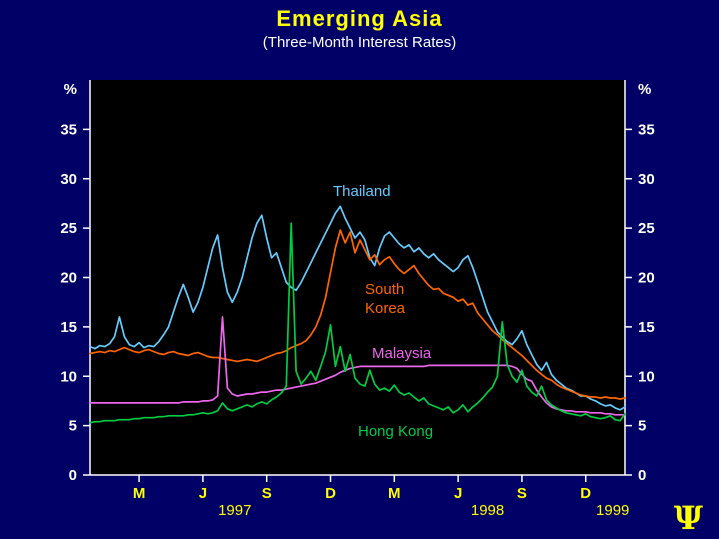 The width and height of the screenshot is (719, 539). What do you see at coordinates (395, 431) in the screenshot?
I see `series-label-hong-kong: Hong Kong` at bounding box center [395, 431].